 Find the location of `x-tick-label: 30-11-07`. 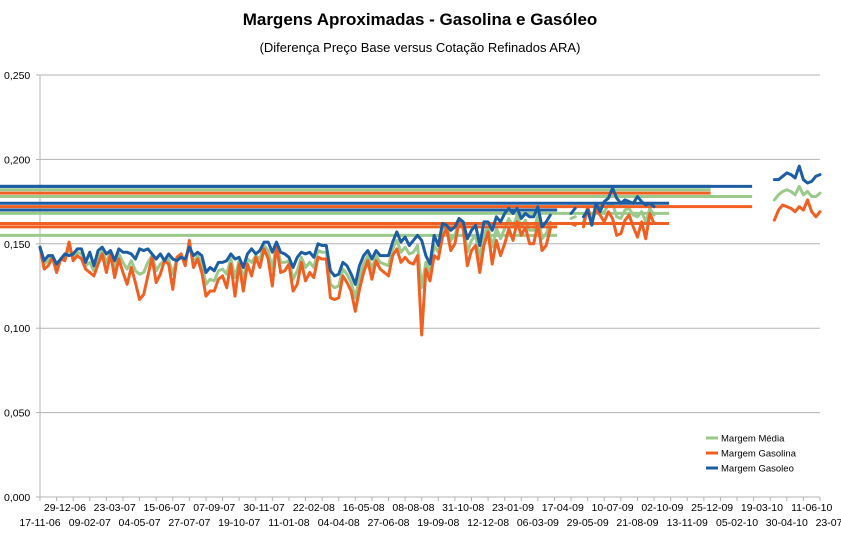

x-tick-label: 30-11-07 is located at coordinates (263, 508).